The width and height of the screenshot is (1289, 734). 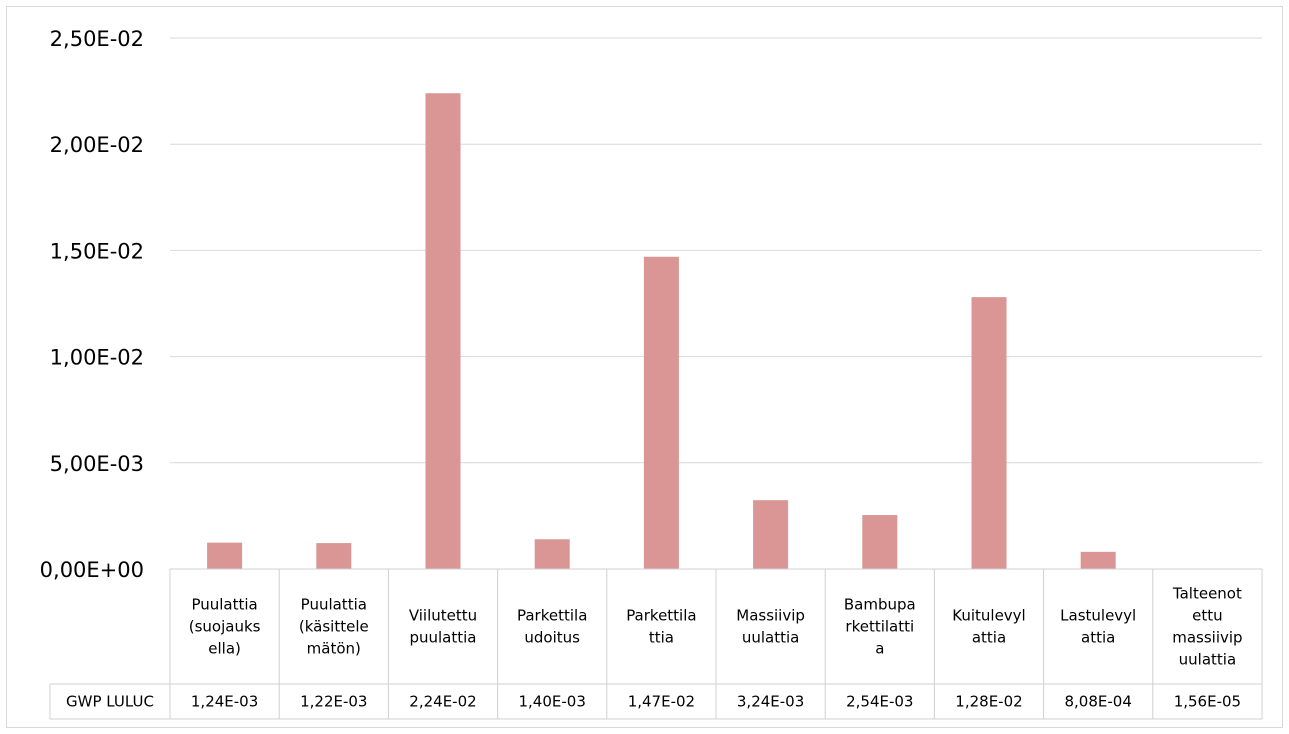 What do you see at coordinates (110, 702) in the screenshot?
I see `series-name: GWP LULUC` at bounding box center [110, 702].